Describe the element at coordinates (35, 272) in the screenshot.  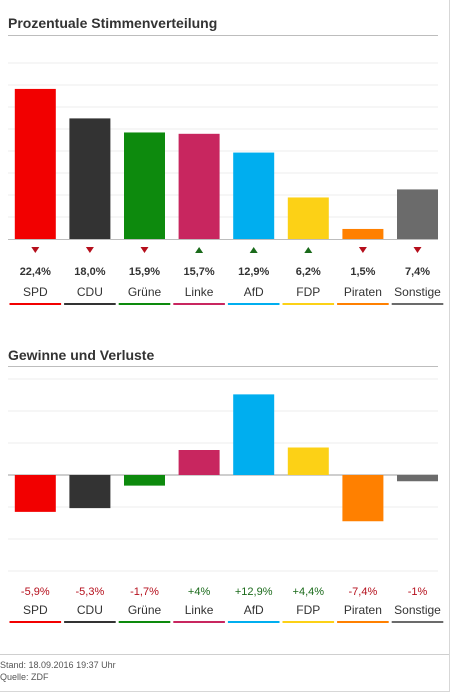
I see `value-label: 22,4%` at that location.